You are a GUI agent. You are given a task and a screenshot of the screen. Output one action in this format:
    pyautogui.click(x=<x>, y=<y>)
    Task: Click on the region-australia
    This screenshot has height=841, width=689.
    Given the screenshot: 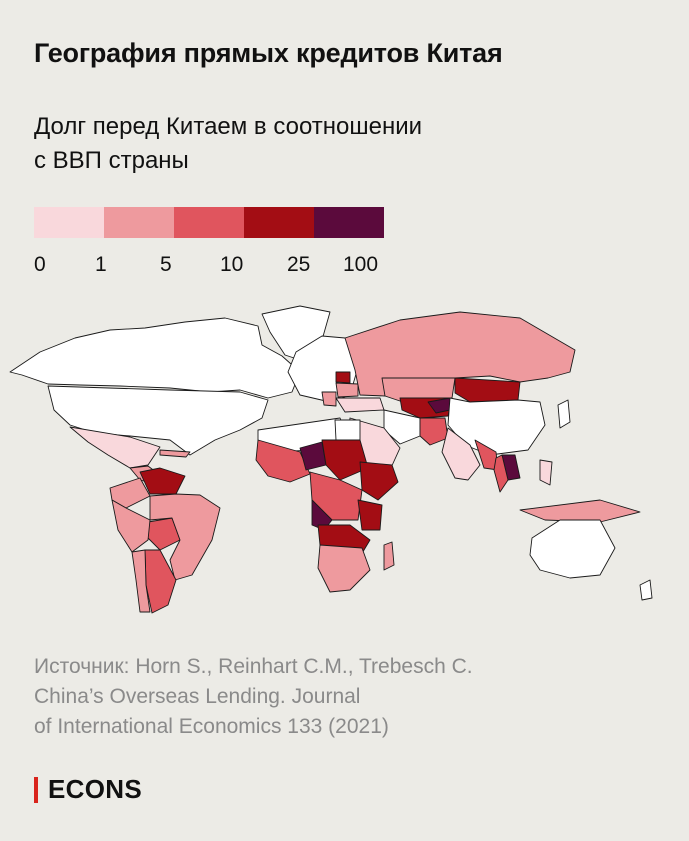 What is the action you would take?
    pyautogui.click(x=572, y=549)
    